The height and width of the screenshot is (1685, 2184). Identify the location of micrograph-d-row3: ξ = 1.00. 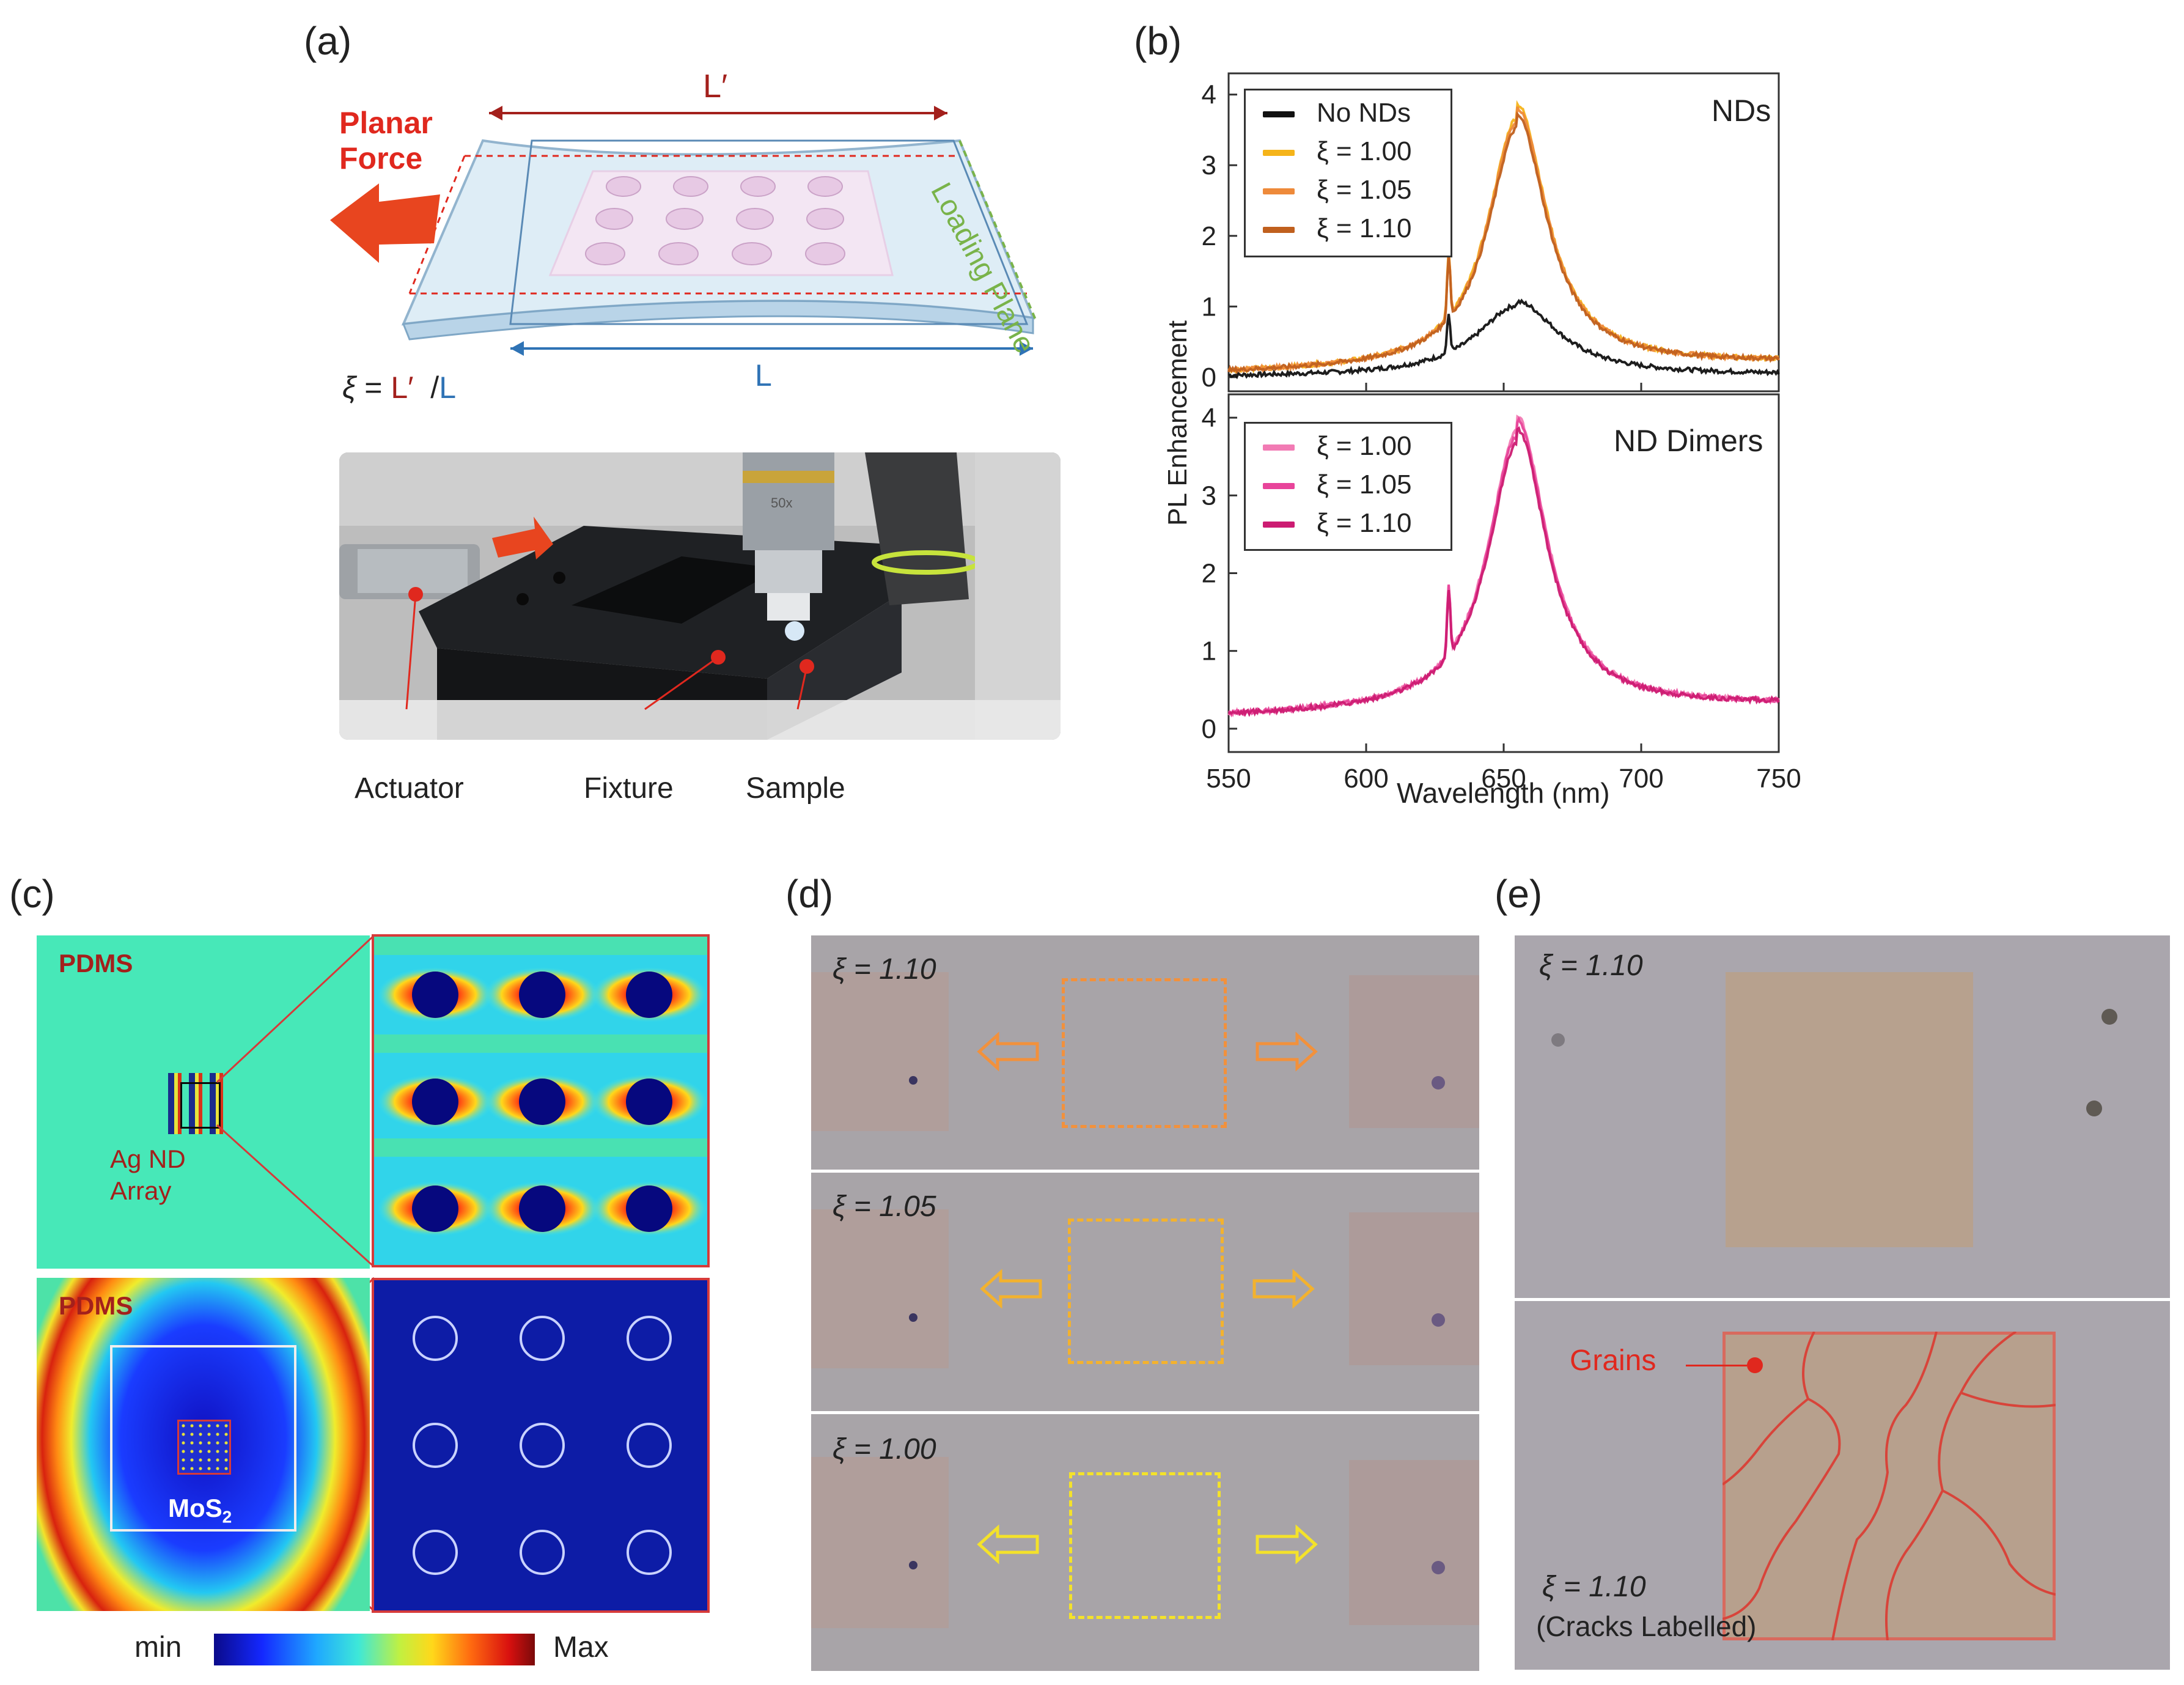
(1145, 1542).